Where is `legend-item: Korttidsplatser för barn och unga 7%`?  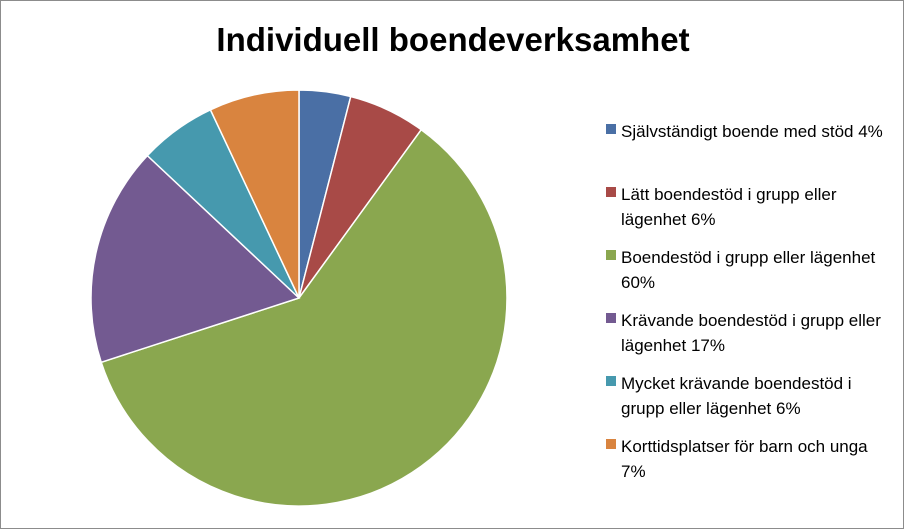
legend-item: Korttidsplatser för barn och unga 7% is located at coordinates (751, 465).